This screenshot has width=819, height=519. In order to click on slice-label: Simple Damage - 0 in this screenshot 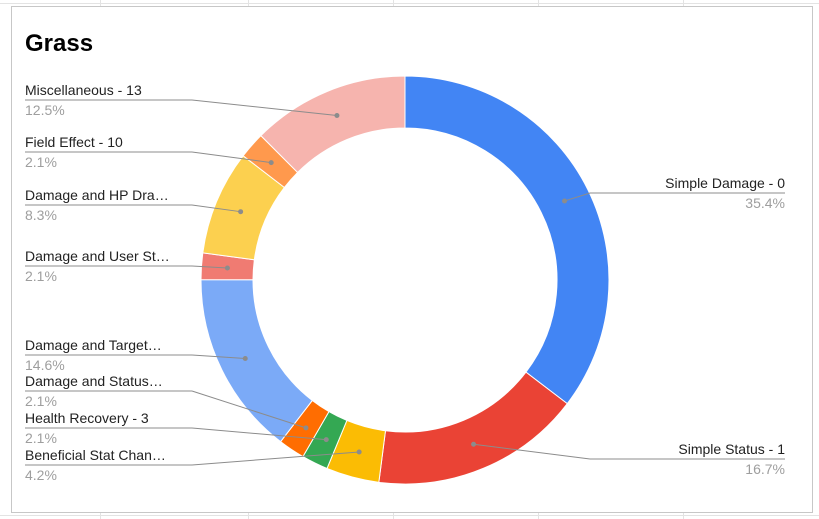, I will do `click(725, 183)`.